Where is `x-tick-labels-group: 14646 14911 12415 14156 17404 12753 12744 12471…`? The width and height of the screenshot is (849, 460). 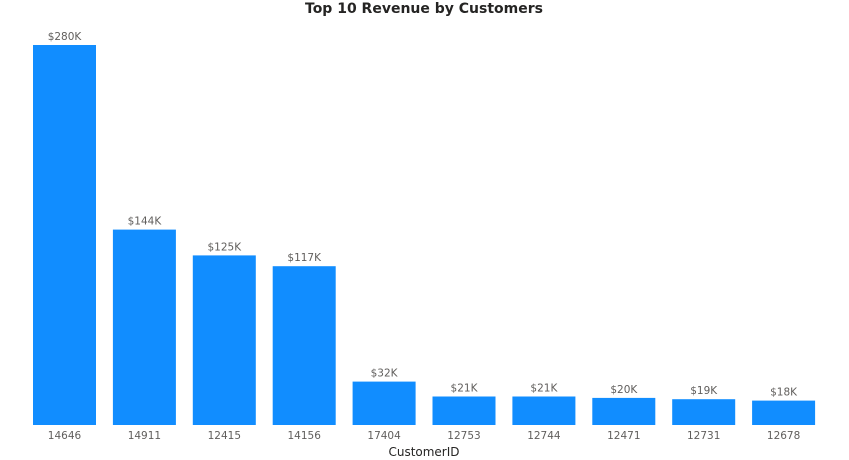 x-tick-labels-group: 14646 14911 12415 14156 17404 12753 12744 12471… is located at coordinates (424, 436).